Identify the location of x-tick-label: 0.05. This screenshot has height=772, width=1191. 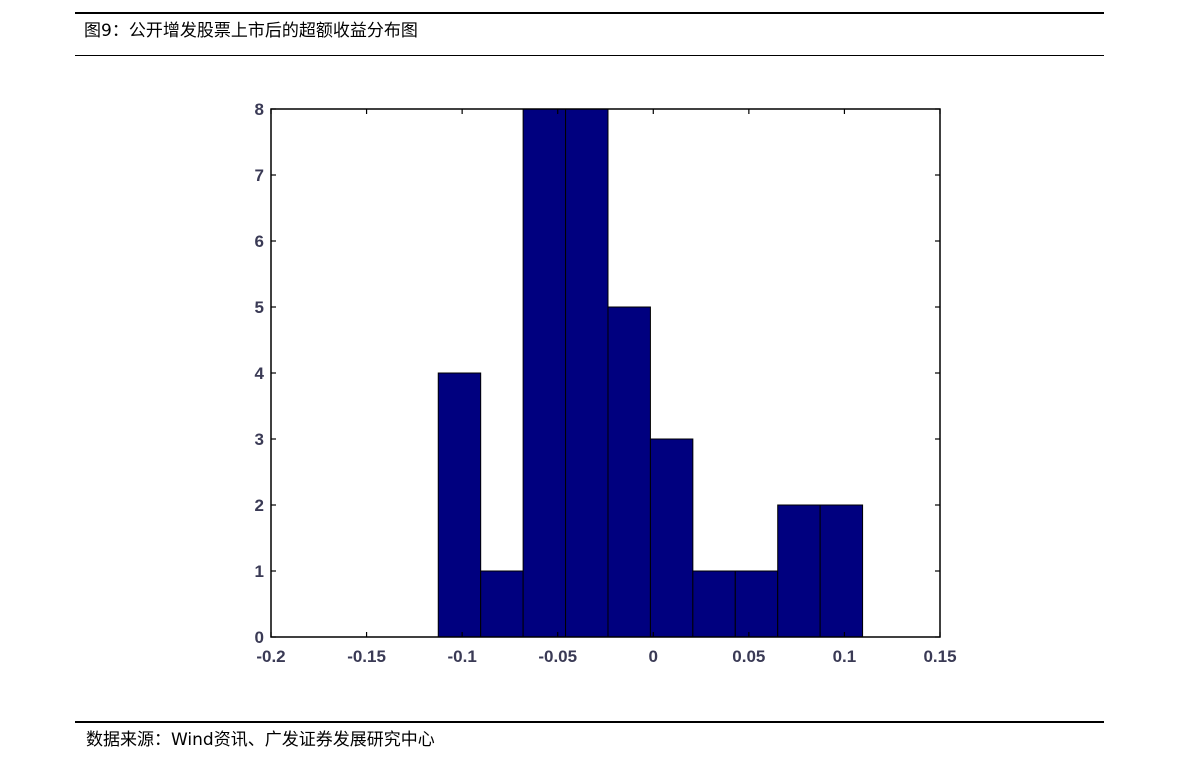
(748, 656).